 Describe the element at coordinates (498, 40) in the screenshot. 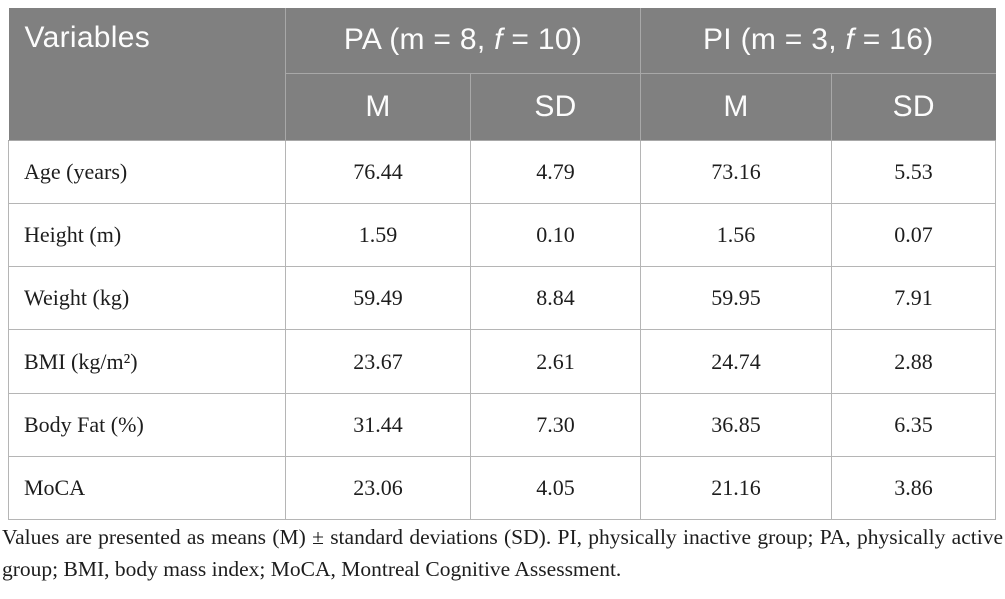

I see `group-pa-italic-f: f` at that location.